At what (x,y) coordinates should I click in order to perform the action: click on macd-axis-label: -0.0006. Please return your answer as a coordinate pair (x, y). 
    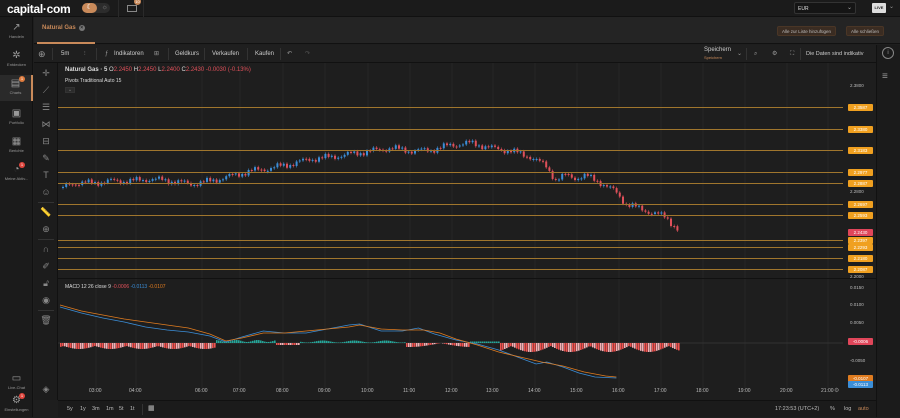
    Looking at the image, I should click on (860, 341).